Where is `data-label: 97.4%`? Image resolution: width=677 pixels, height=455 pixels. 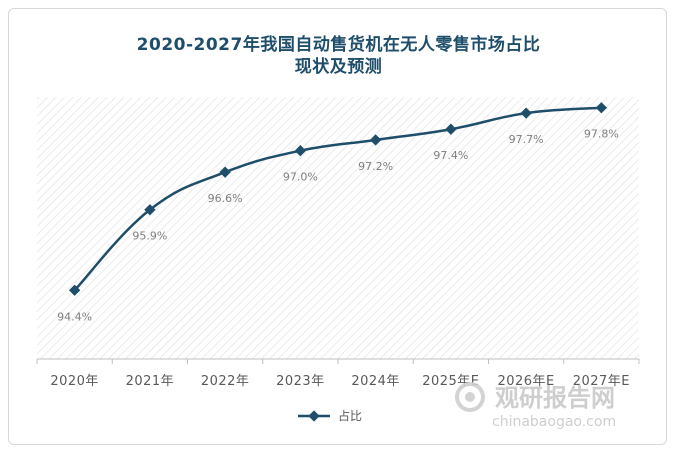 data-label: 97.4% is located at coordinates (450, 155).